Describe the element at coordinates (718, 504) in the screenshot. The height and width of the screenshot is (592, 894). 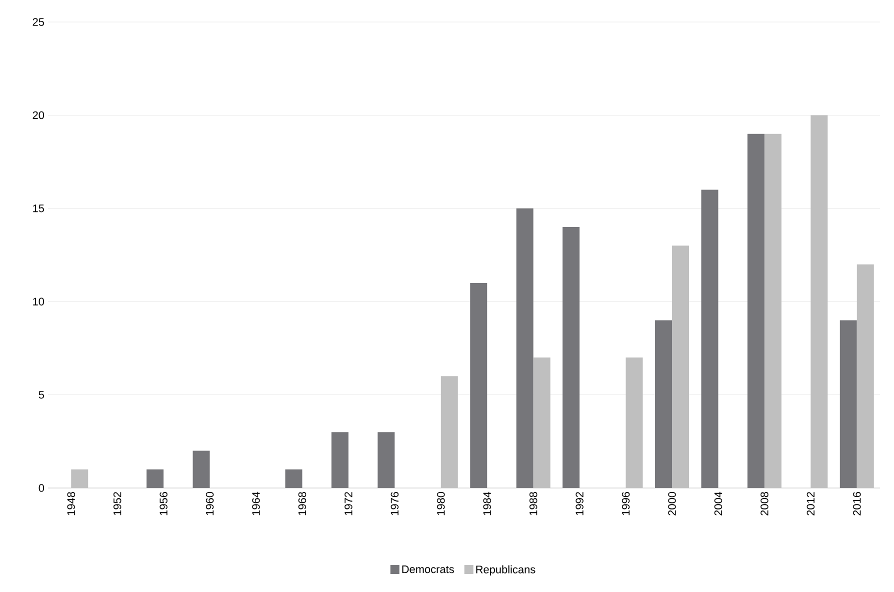
I see `x-tick-label: 2004` at that location.